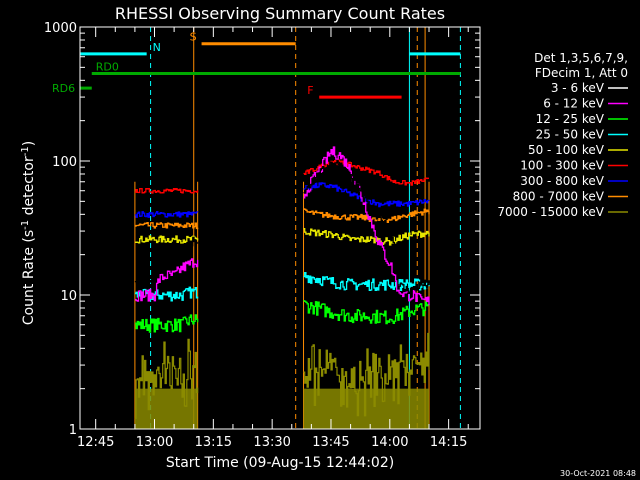  What do you see at coordinates (562, 166) in the screenshot?
I see `legend-label: 100 - 300 keV` at bounding box center [562, 166].